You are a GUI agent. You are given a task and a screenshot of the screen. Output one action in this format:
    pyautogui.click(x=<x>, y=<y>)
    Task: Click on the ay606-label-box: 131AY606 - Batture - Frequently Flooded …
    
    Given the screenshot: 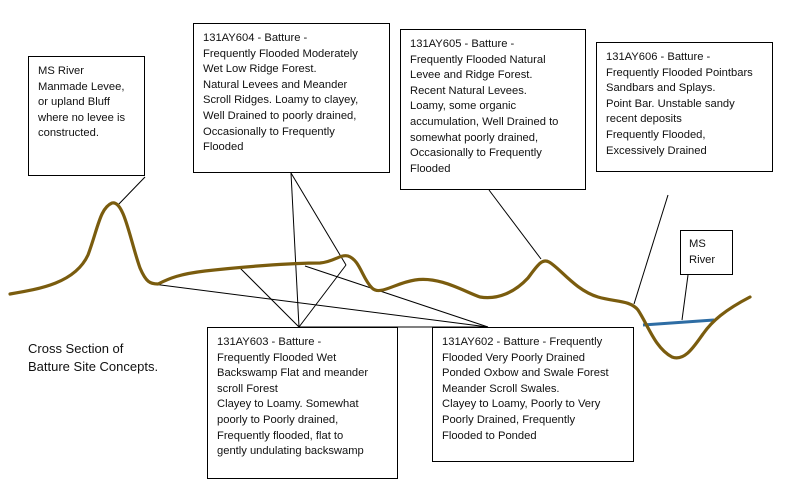 What is the action you would take?
    pyautogui.click(x=684, y=107)
    